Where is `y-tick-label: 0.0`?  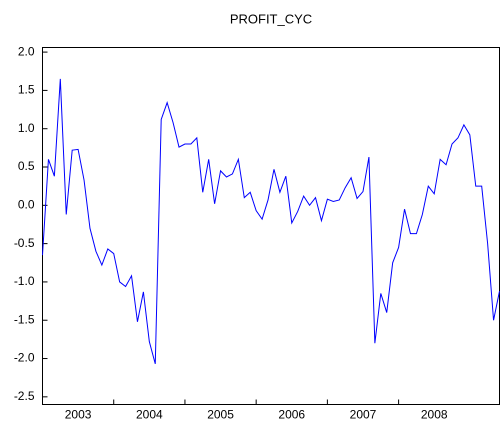
y-tick-label: 0.0 is located at coordinates (26, 204).